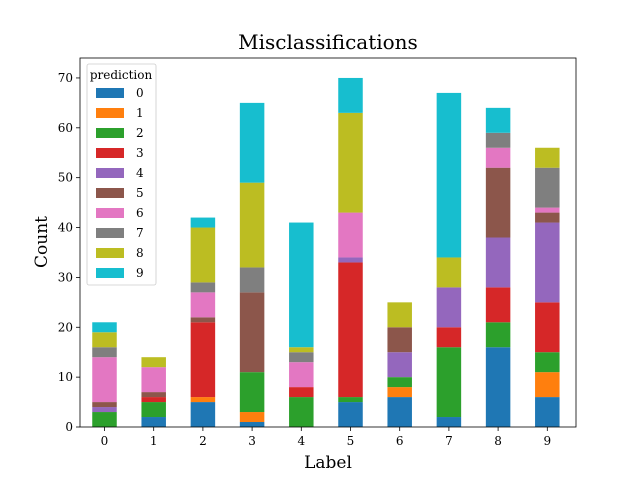  What do you see at coordinates (326, 437) in the screenshot?
I see `x-axis: 0 1 2 3 4 5 6 7 8 9` at bounding box center [326, 437].